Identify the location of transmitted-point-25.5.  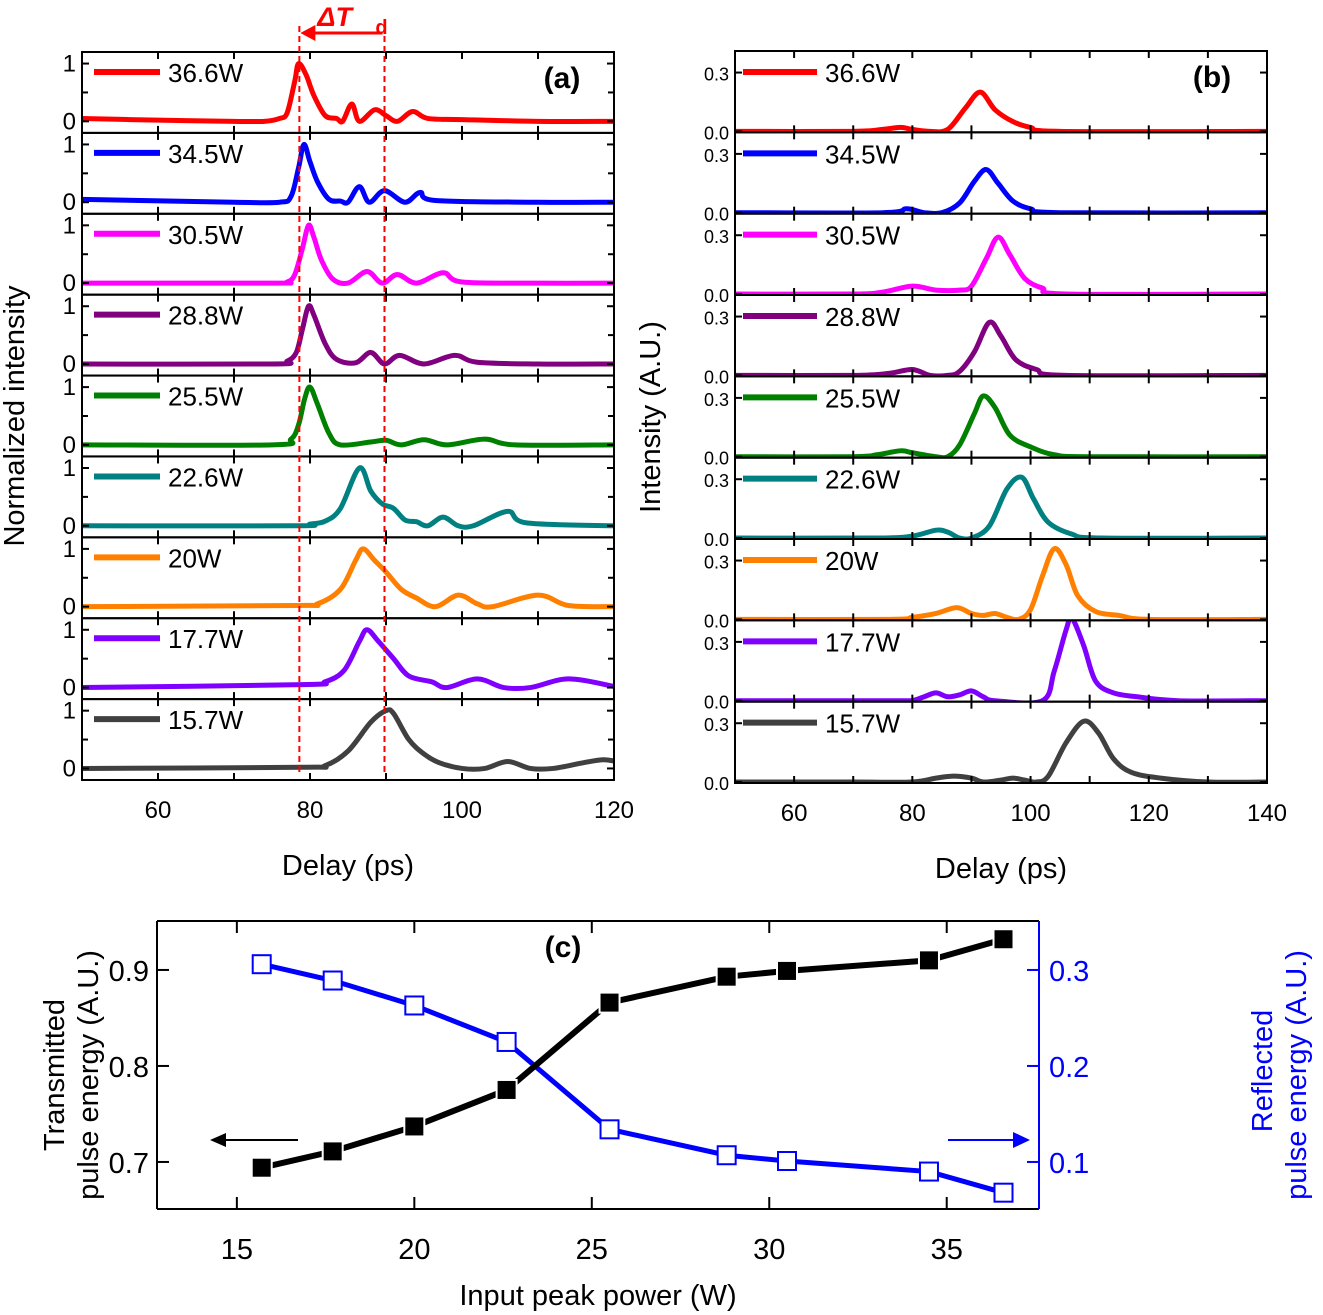
(609, 1002).